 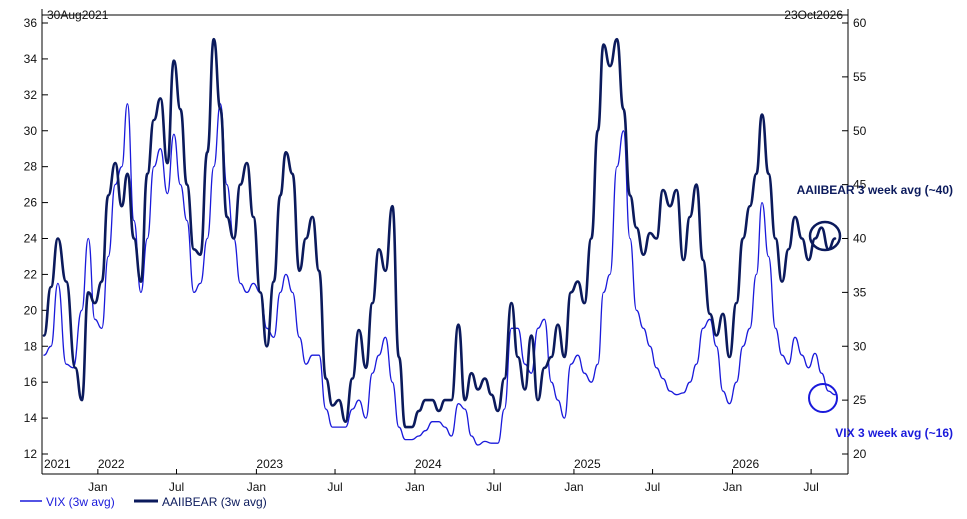 I want to click on right-axis-ticks: 20 25 30 35 40 45 50 55 60, so click(x=854, y=238).